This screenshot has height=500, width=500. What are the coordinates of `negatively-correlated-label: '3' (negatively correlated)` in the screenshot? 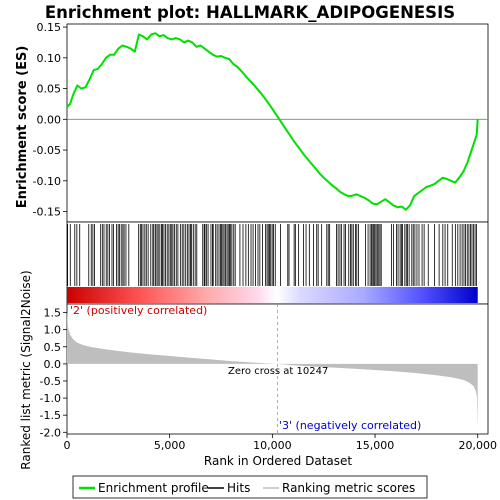 It's located at (350, 425).